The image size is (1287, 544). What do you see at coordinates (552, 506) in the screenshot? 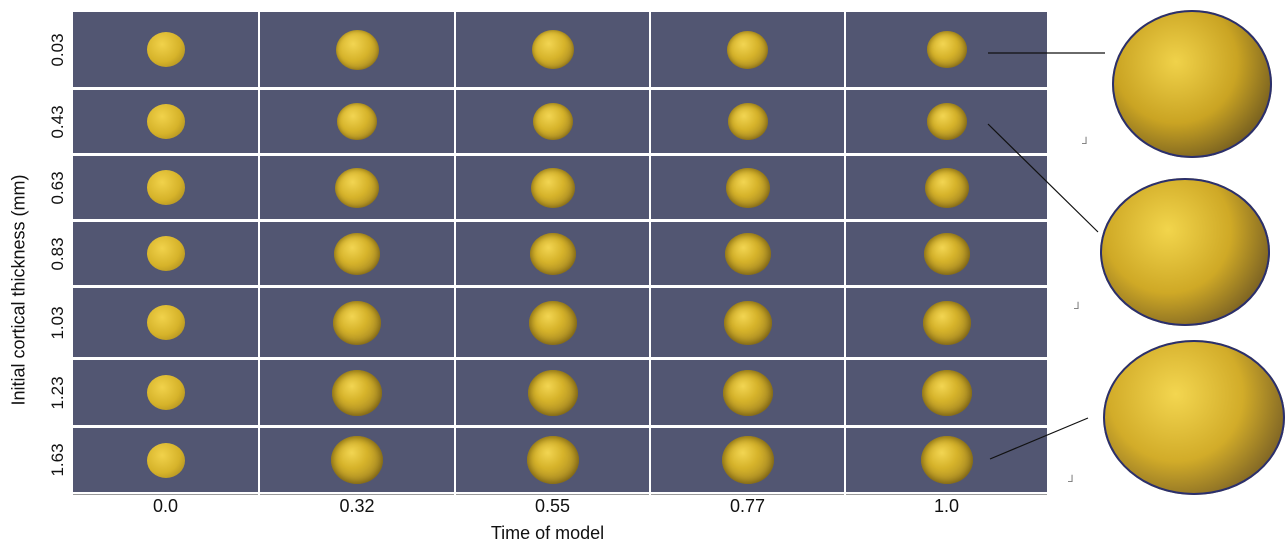
I see `column-label: 0.55` at bounding box center [552, 506].